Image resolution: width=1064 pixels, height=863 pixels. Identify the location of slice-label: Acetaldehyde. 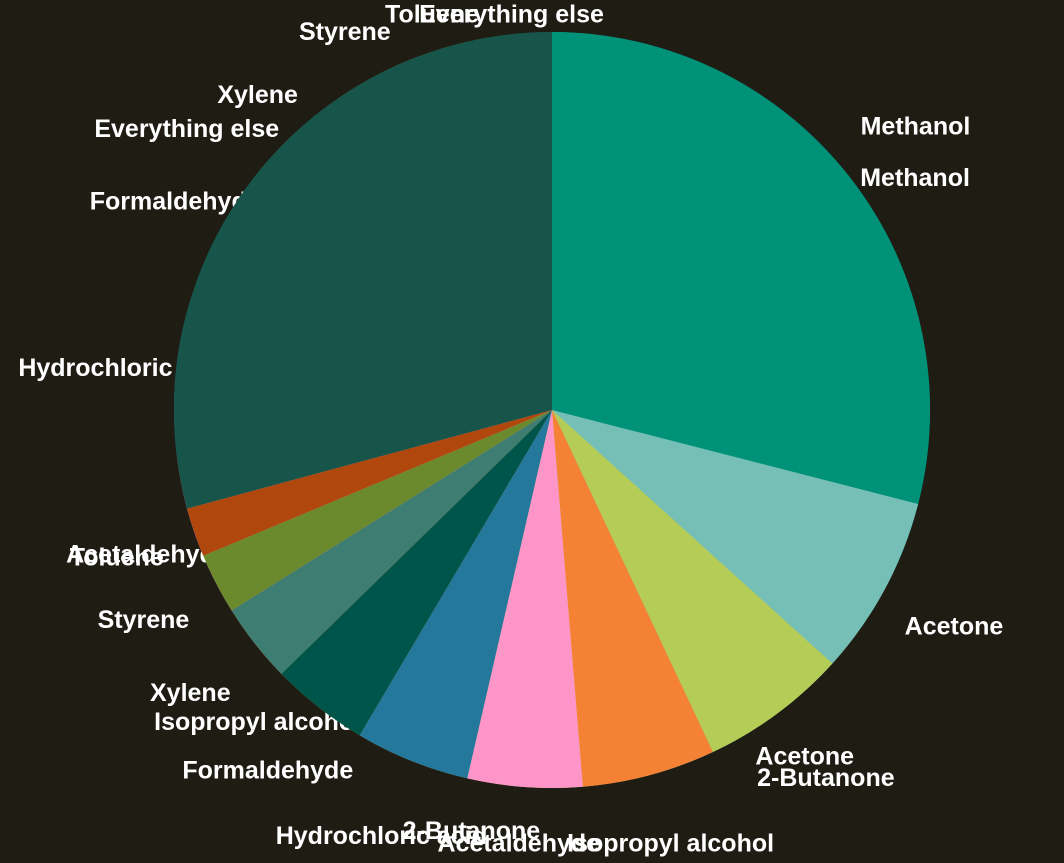
(519, 844).